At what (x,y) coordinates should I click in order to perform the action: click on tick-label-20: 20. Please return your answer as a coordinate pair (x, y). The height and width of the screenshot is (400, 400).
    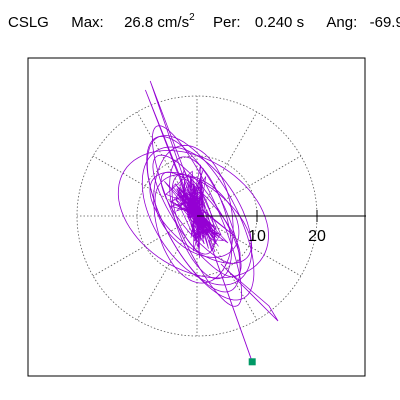
    Looking at the image, I should click on (317, 236).